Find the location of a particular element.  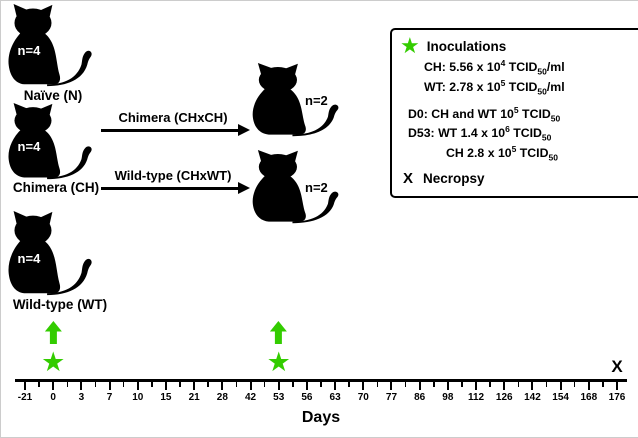

legend-spacer is located at coordinates (519, 101).